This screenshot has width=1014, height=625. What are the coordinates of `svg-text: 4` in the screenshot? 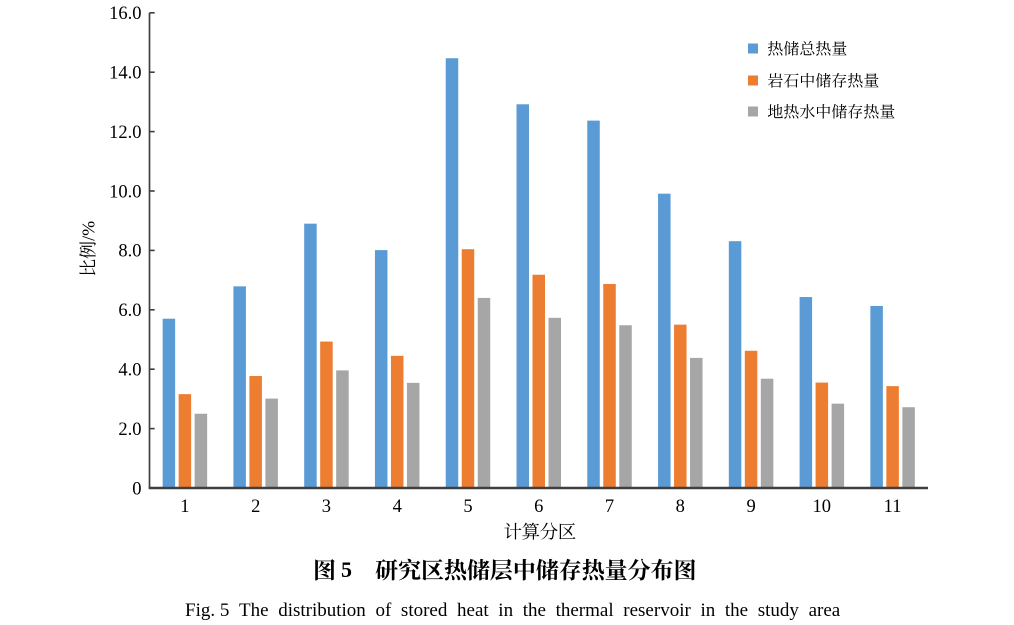 It's located at (397, 507).